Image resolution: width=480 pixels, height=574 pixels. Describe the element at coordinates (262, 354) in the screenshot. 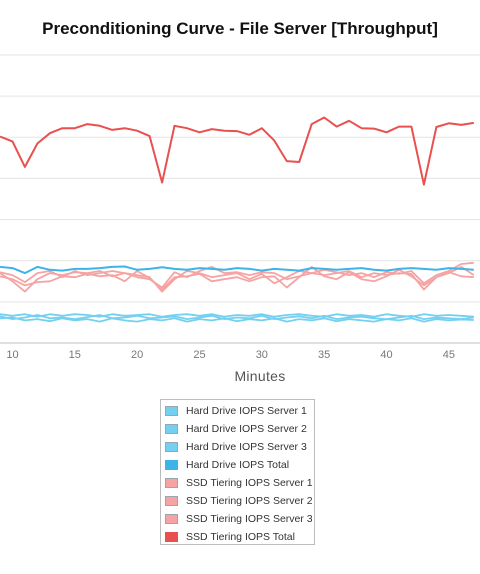

I see `x-tick-label: 30` at that location.